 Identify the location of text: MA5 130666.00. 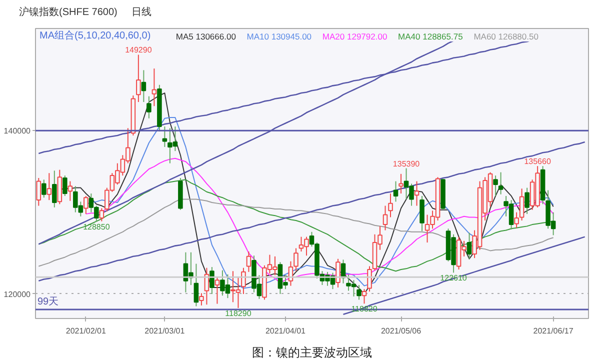
(206, 37).